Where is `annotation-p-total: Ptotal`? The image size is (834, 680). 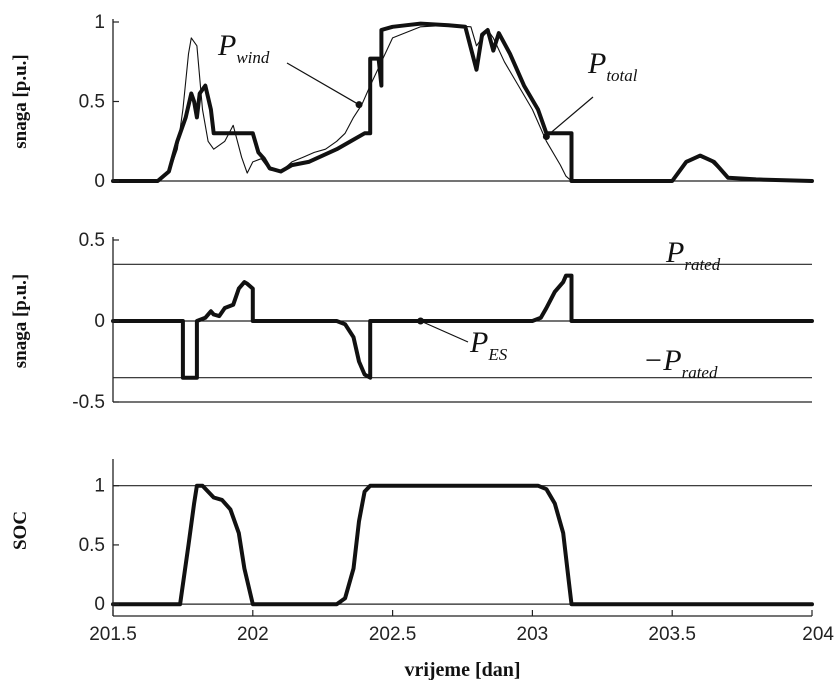
annotation-p-total: Ptotal is located at coordinates (612, 66).